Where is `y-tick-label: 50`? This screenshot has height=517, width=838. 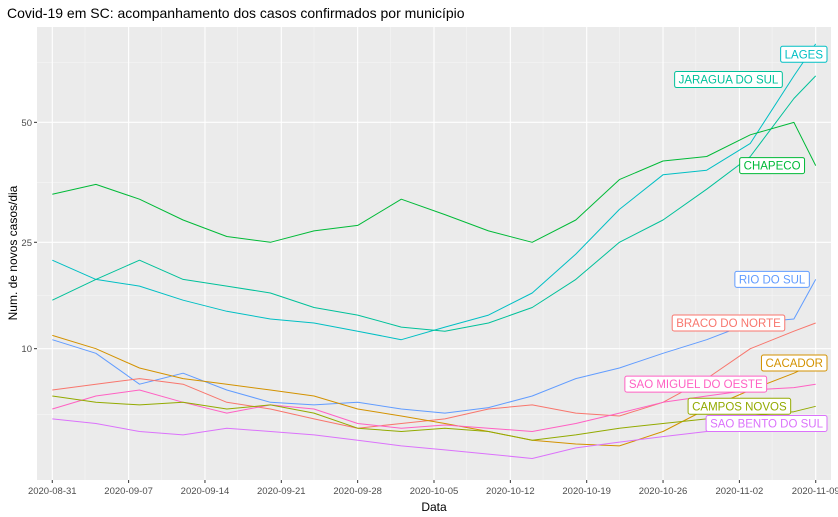
y-tick-label: 50 is located at coordinates (26, 123).